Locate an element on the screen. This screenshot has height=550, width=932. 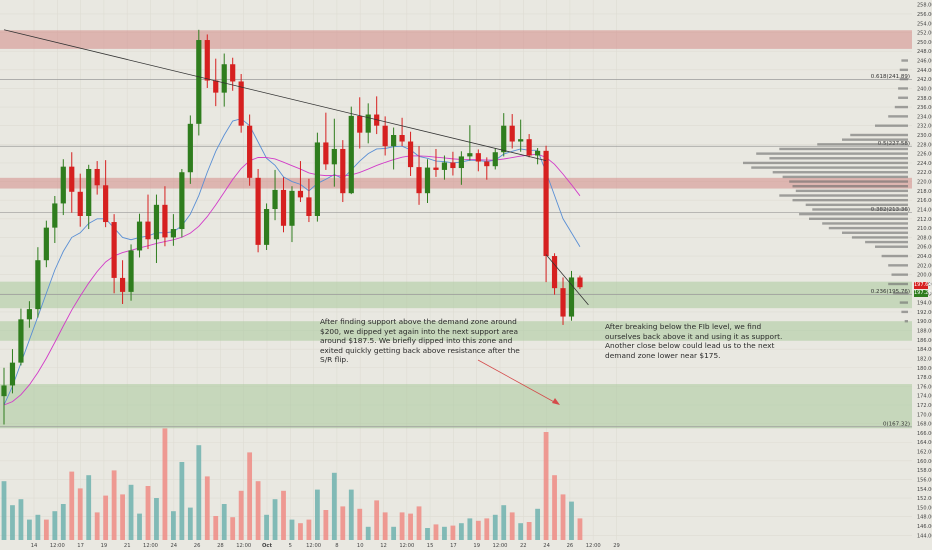
y-tick-label: 250.00 is located at coordinates (924, 43).